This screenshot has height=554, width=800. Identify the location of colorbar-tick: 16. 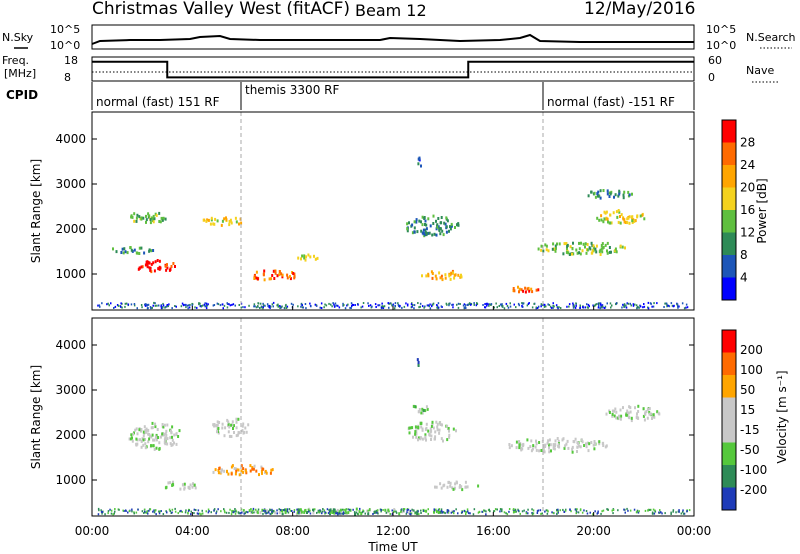
(747, 210).